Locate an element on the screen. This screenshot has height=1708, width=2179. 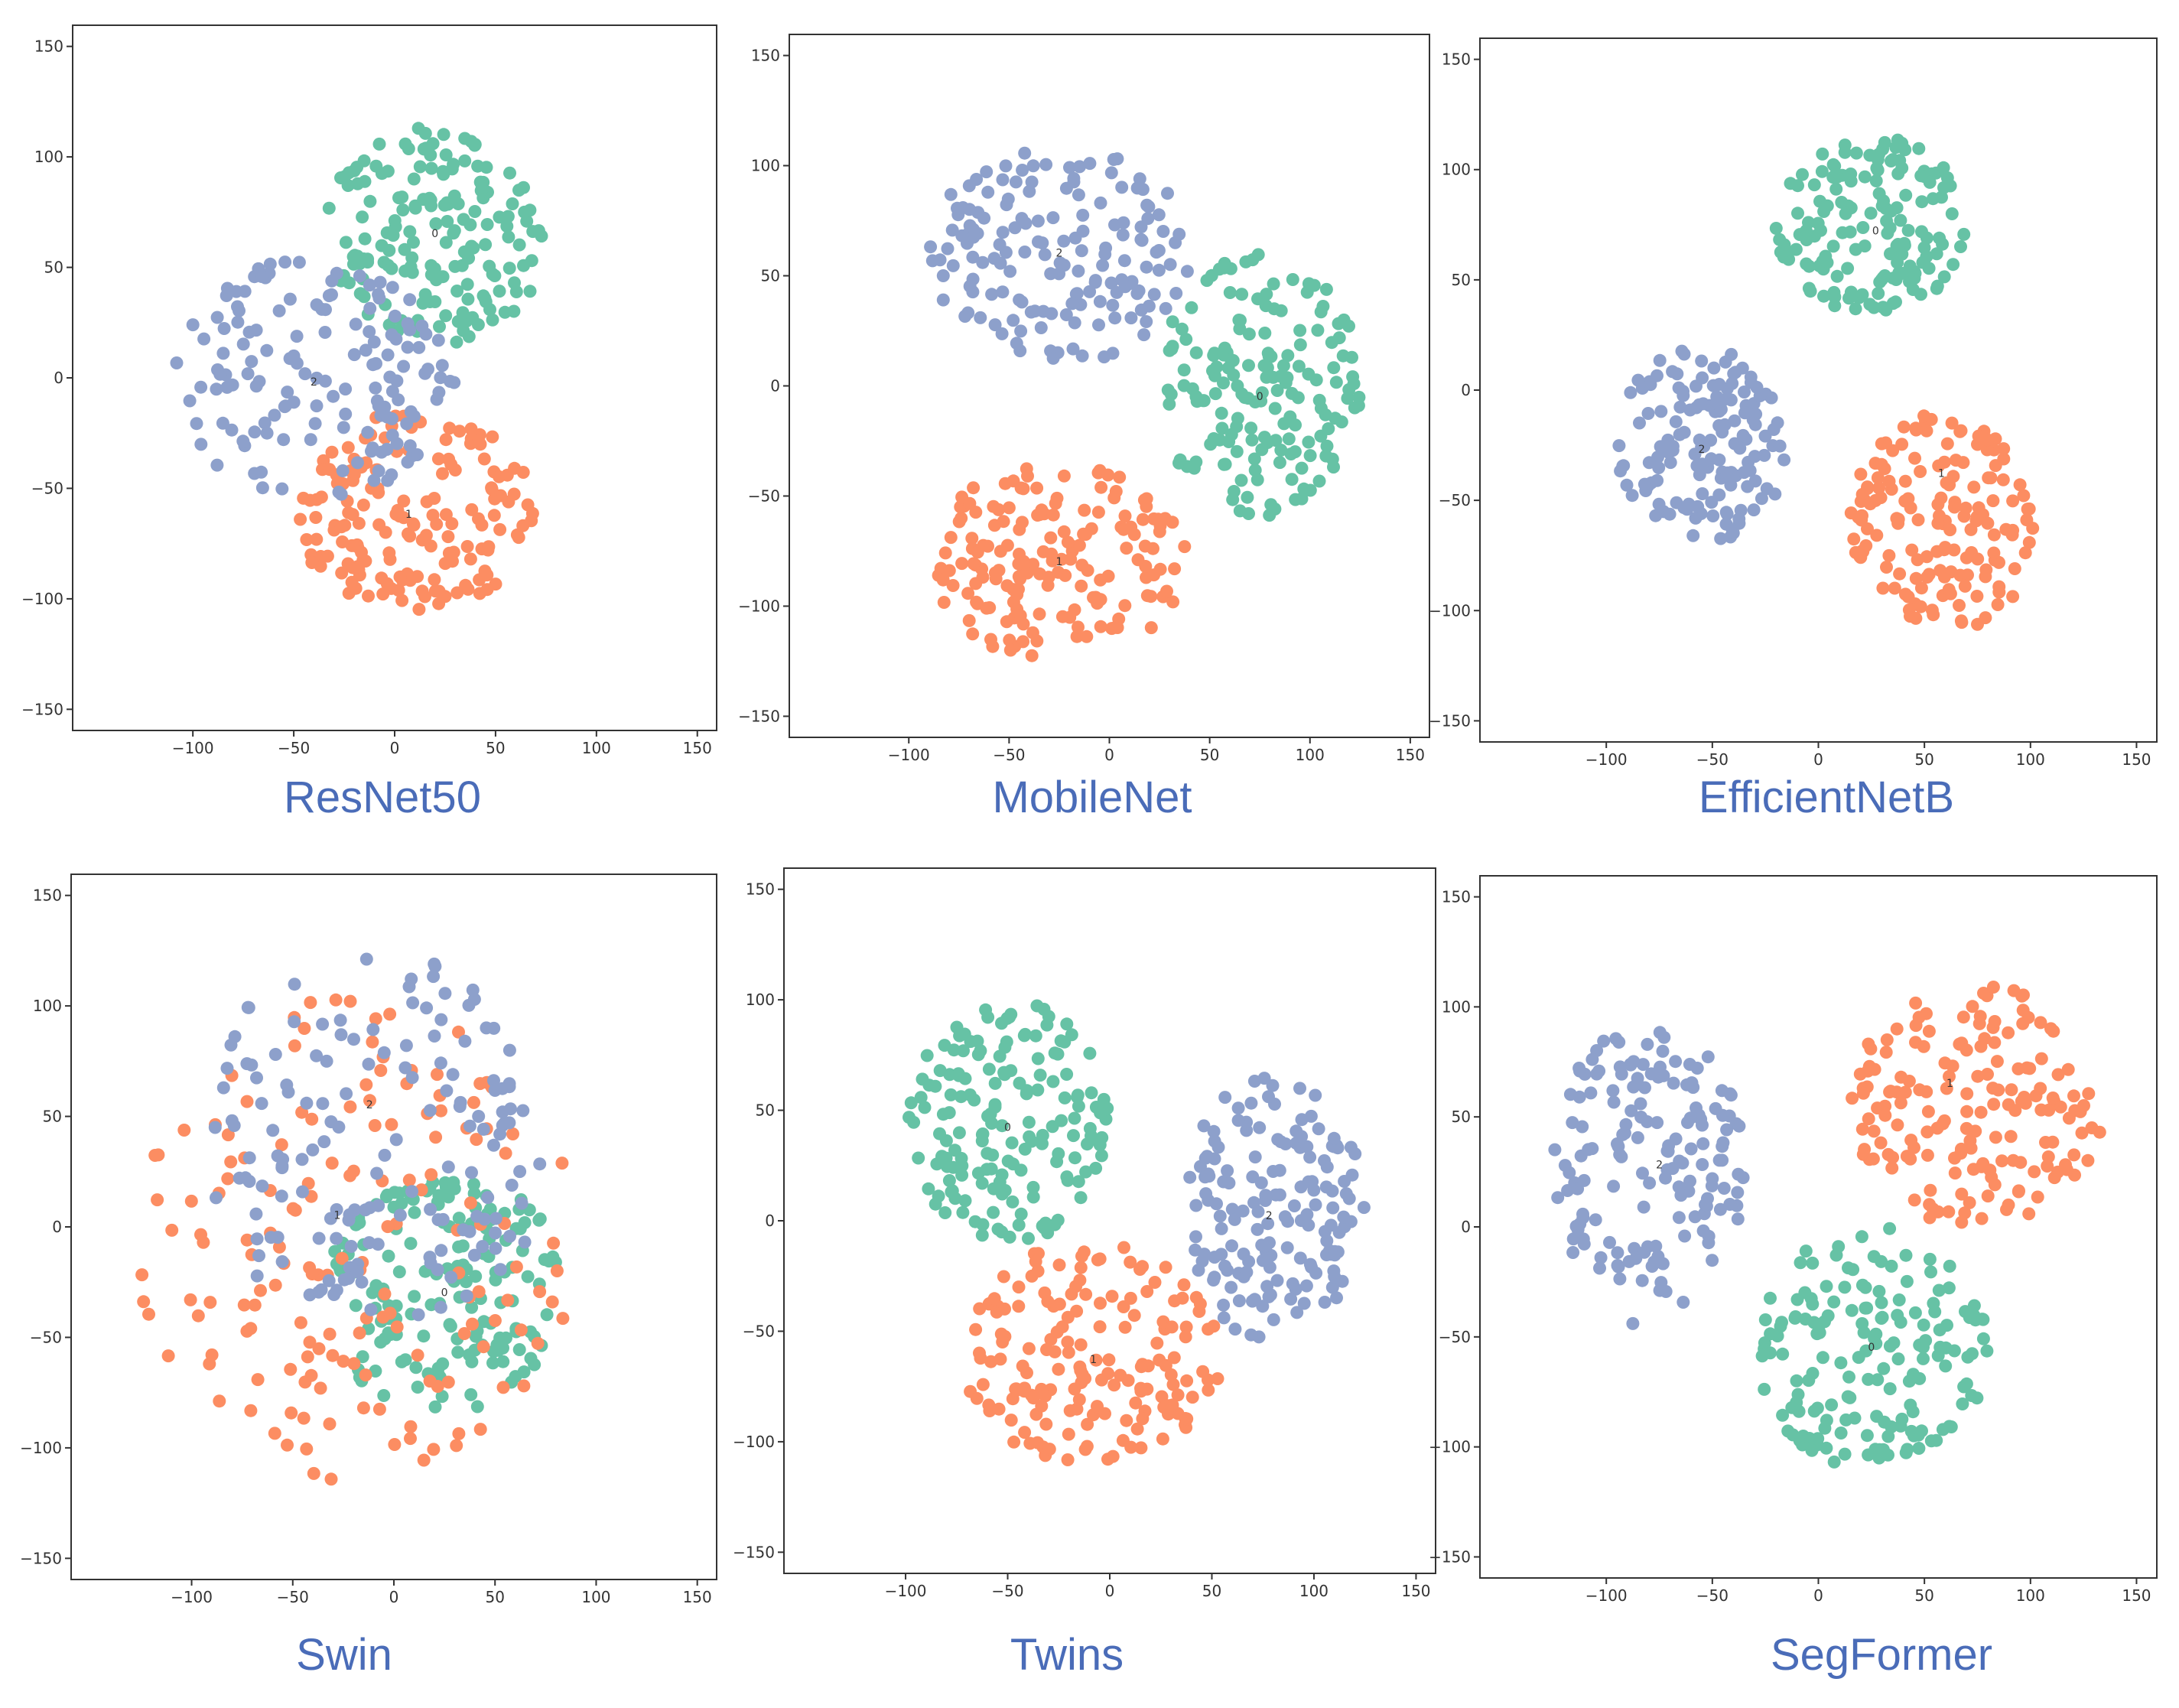
x-tick-label: −100 is located at coordinates (1607, 1595).